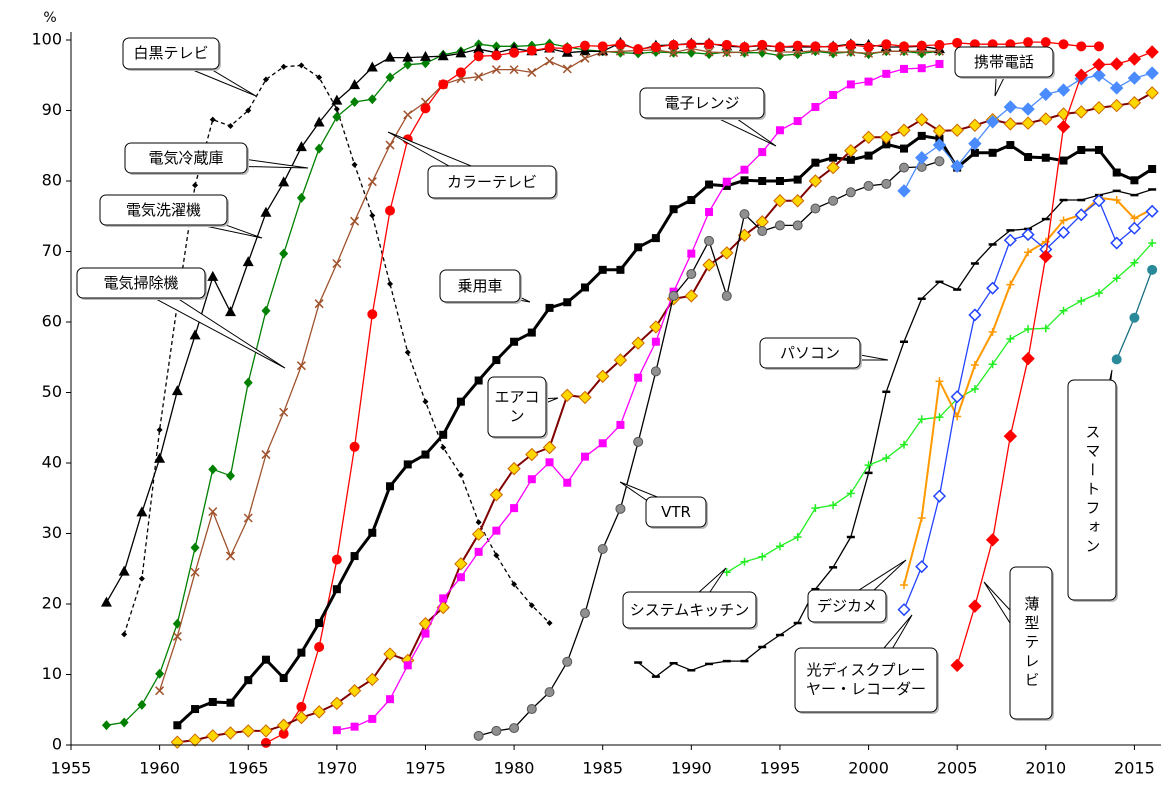 This screenshot has height=791, width=1161. Describe the element at coordinates (52, 109) in the screenshot. I see `y-tick-label: 90` at that location.